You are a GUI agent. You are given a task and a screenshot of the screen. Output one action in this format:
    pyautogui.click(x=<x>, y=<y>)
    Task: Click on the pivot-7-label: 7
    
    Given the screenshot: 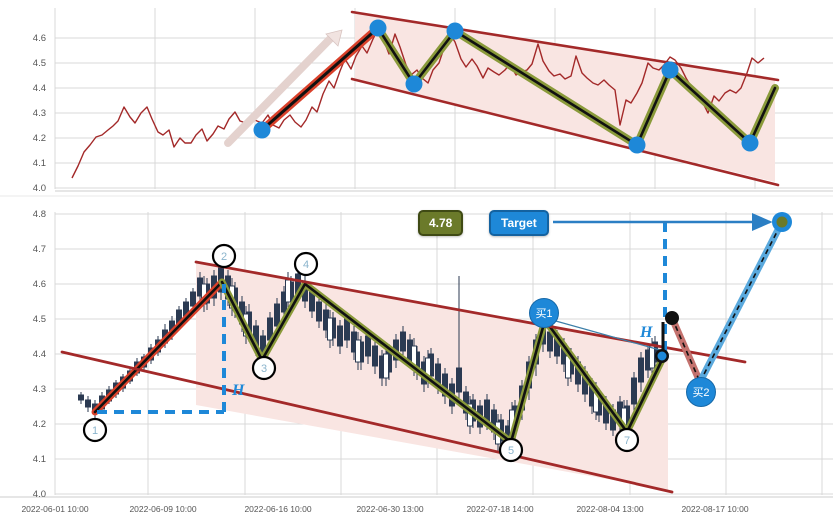 What is the action you would take?
    pyautogui.click(x=627, y=441)
    